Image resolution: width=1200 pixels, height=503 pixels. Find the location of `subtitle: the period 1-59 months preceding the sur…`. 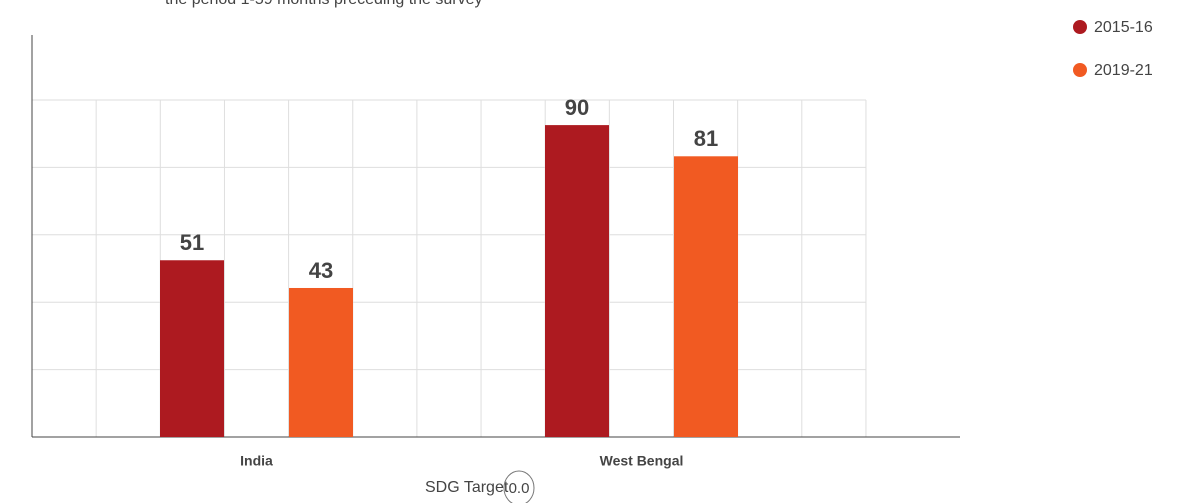

subtitle: the period 1-59 months preceding the sur… is located at coordinates (324, 4).